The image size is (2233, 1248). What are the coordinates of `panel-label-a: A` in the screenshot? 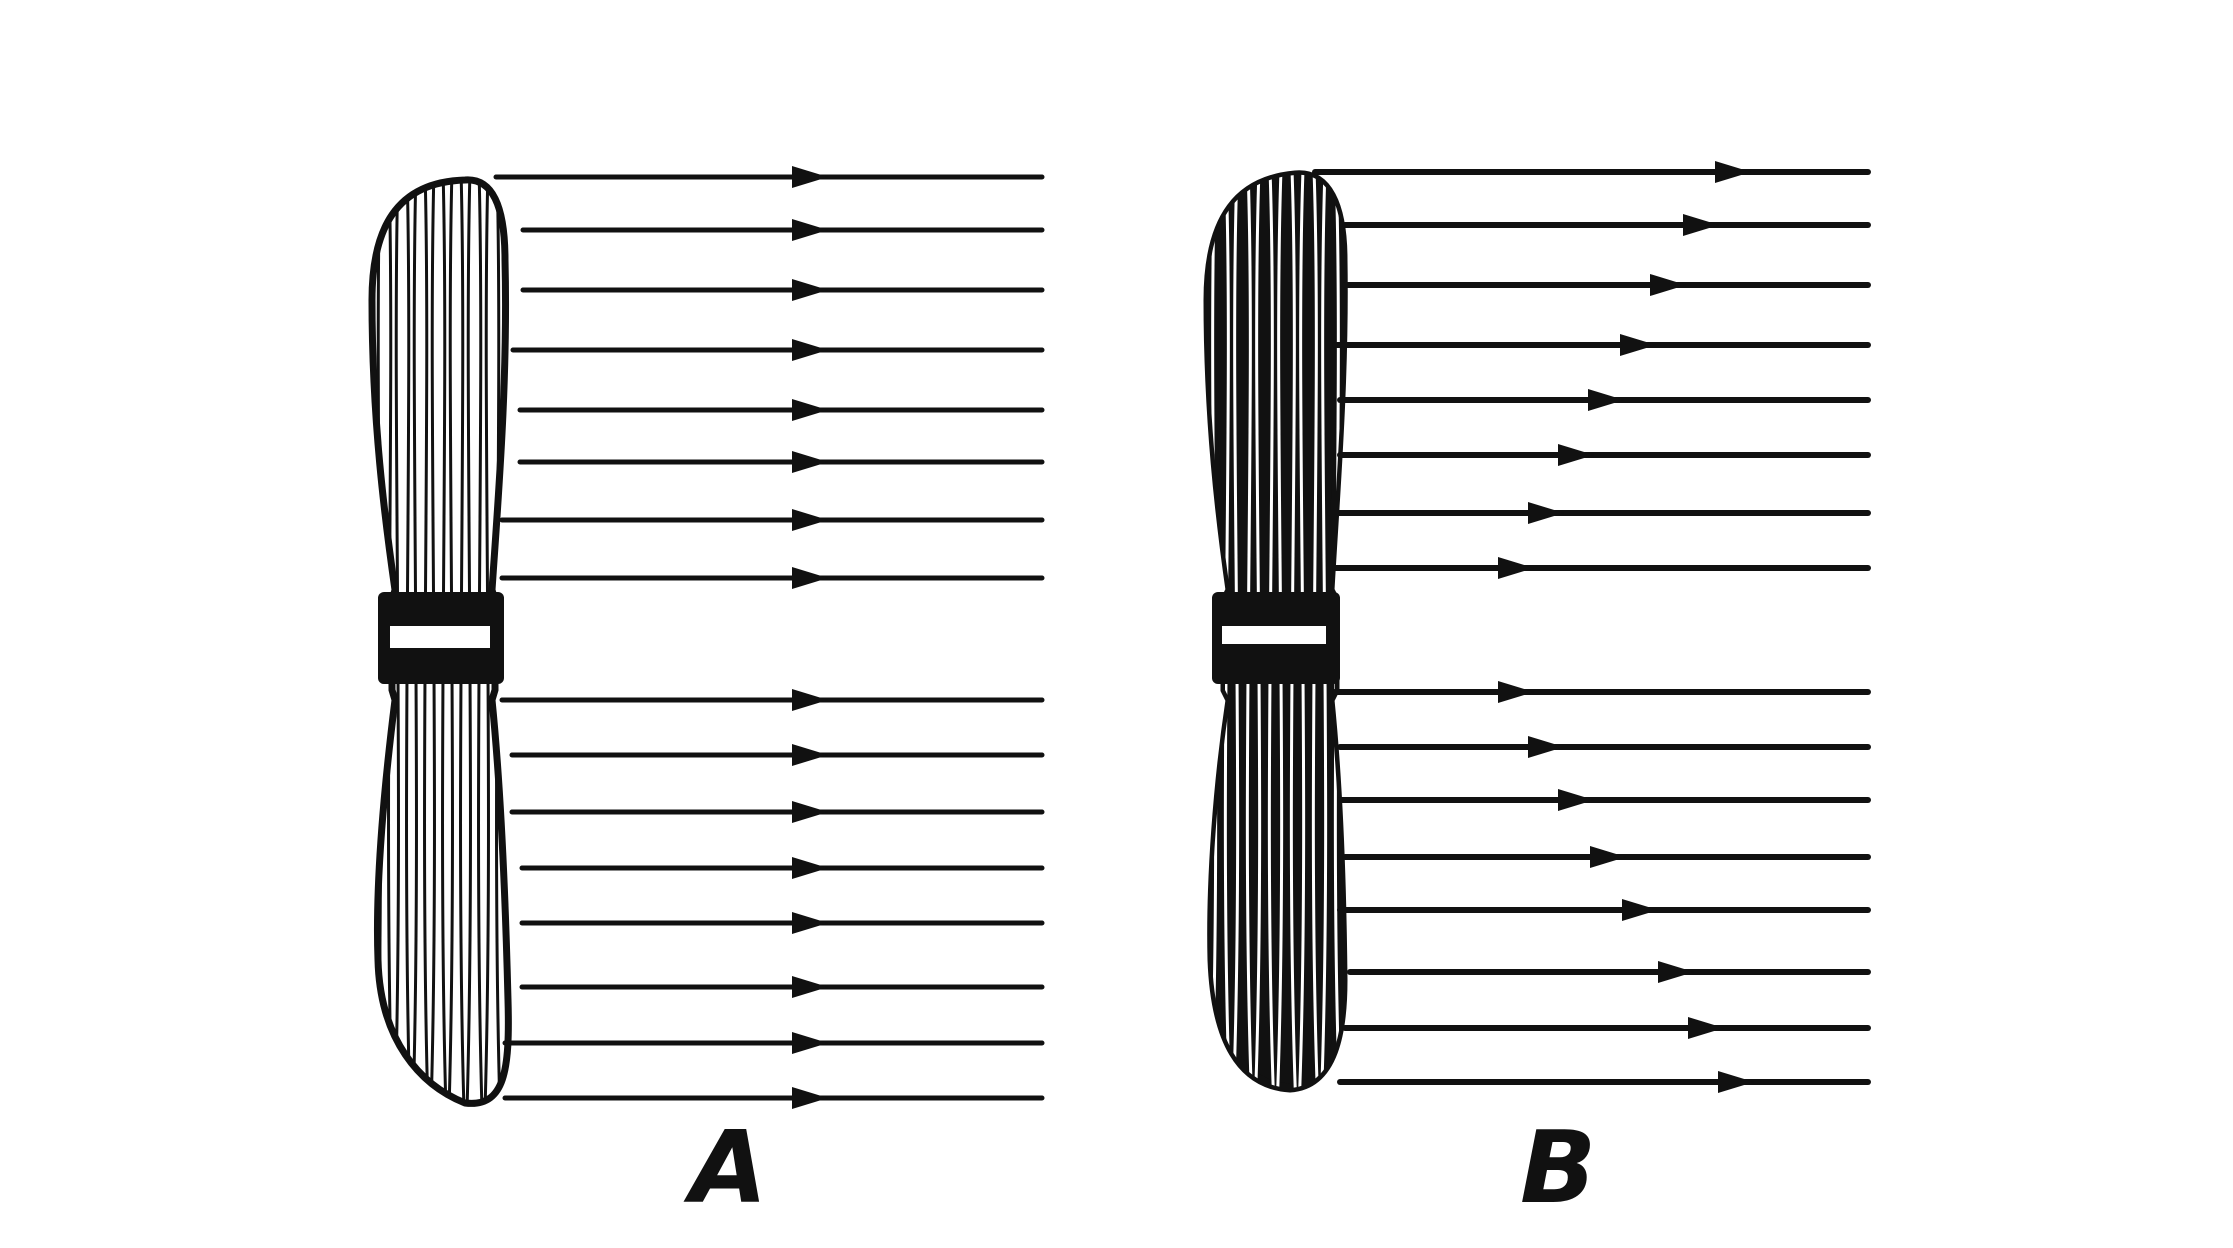 It's located at (728, 1168).